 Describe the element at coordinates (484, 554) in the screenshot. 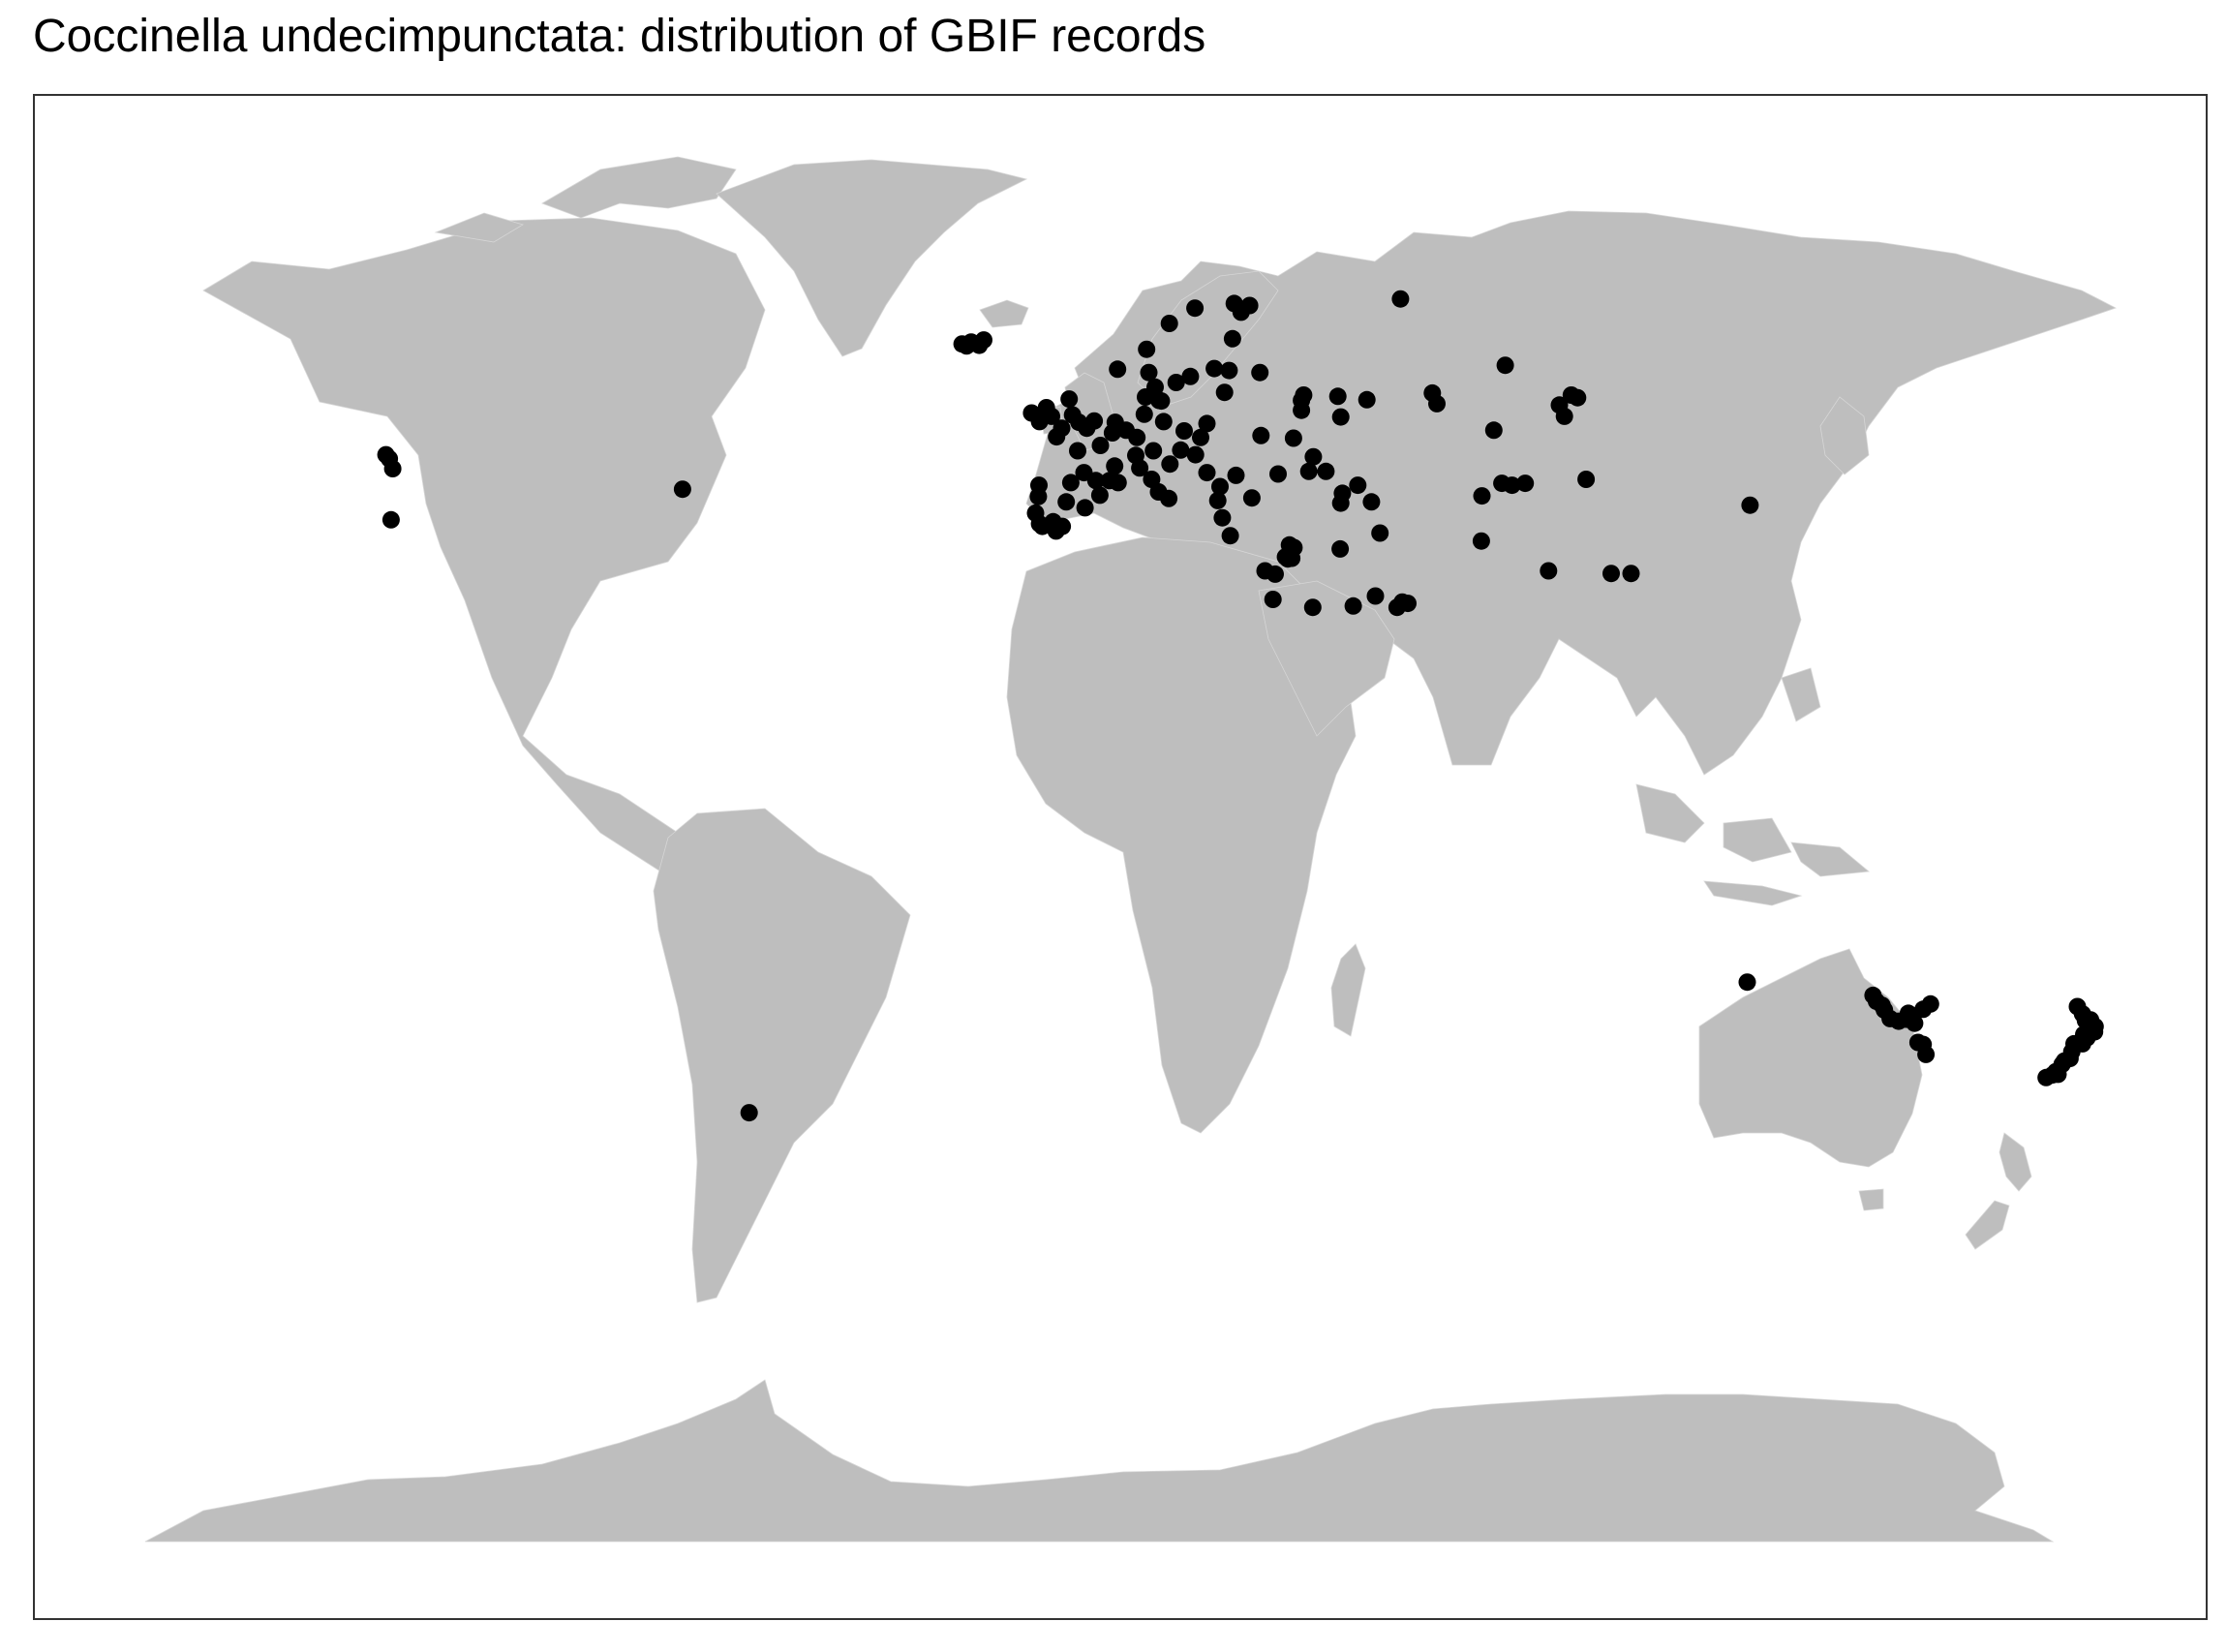

I see `north-america` at that location.